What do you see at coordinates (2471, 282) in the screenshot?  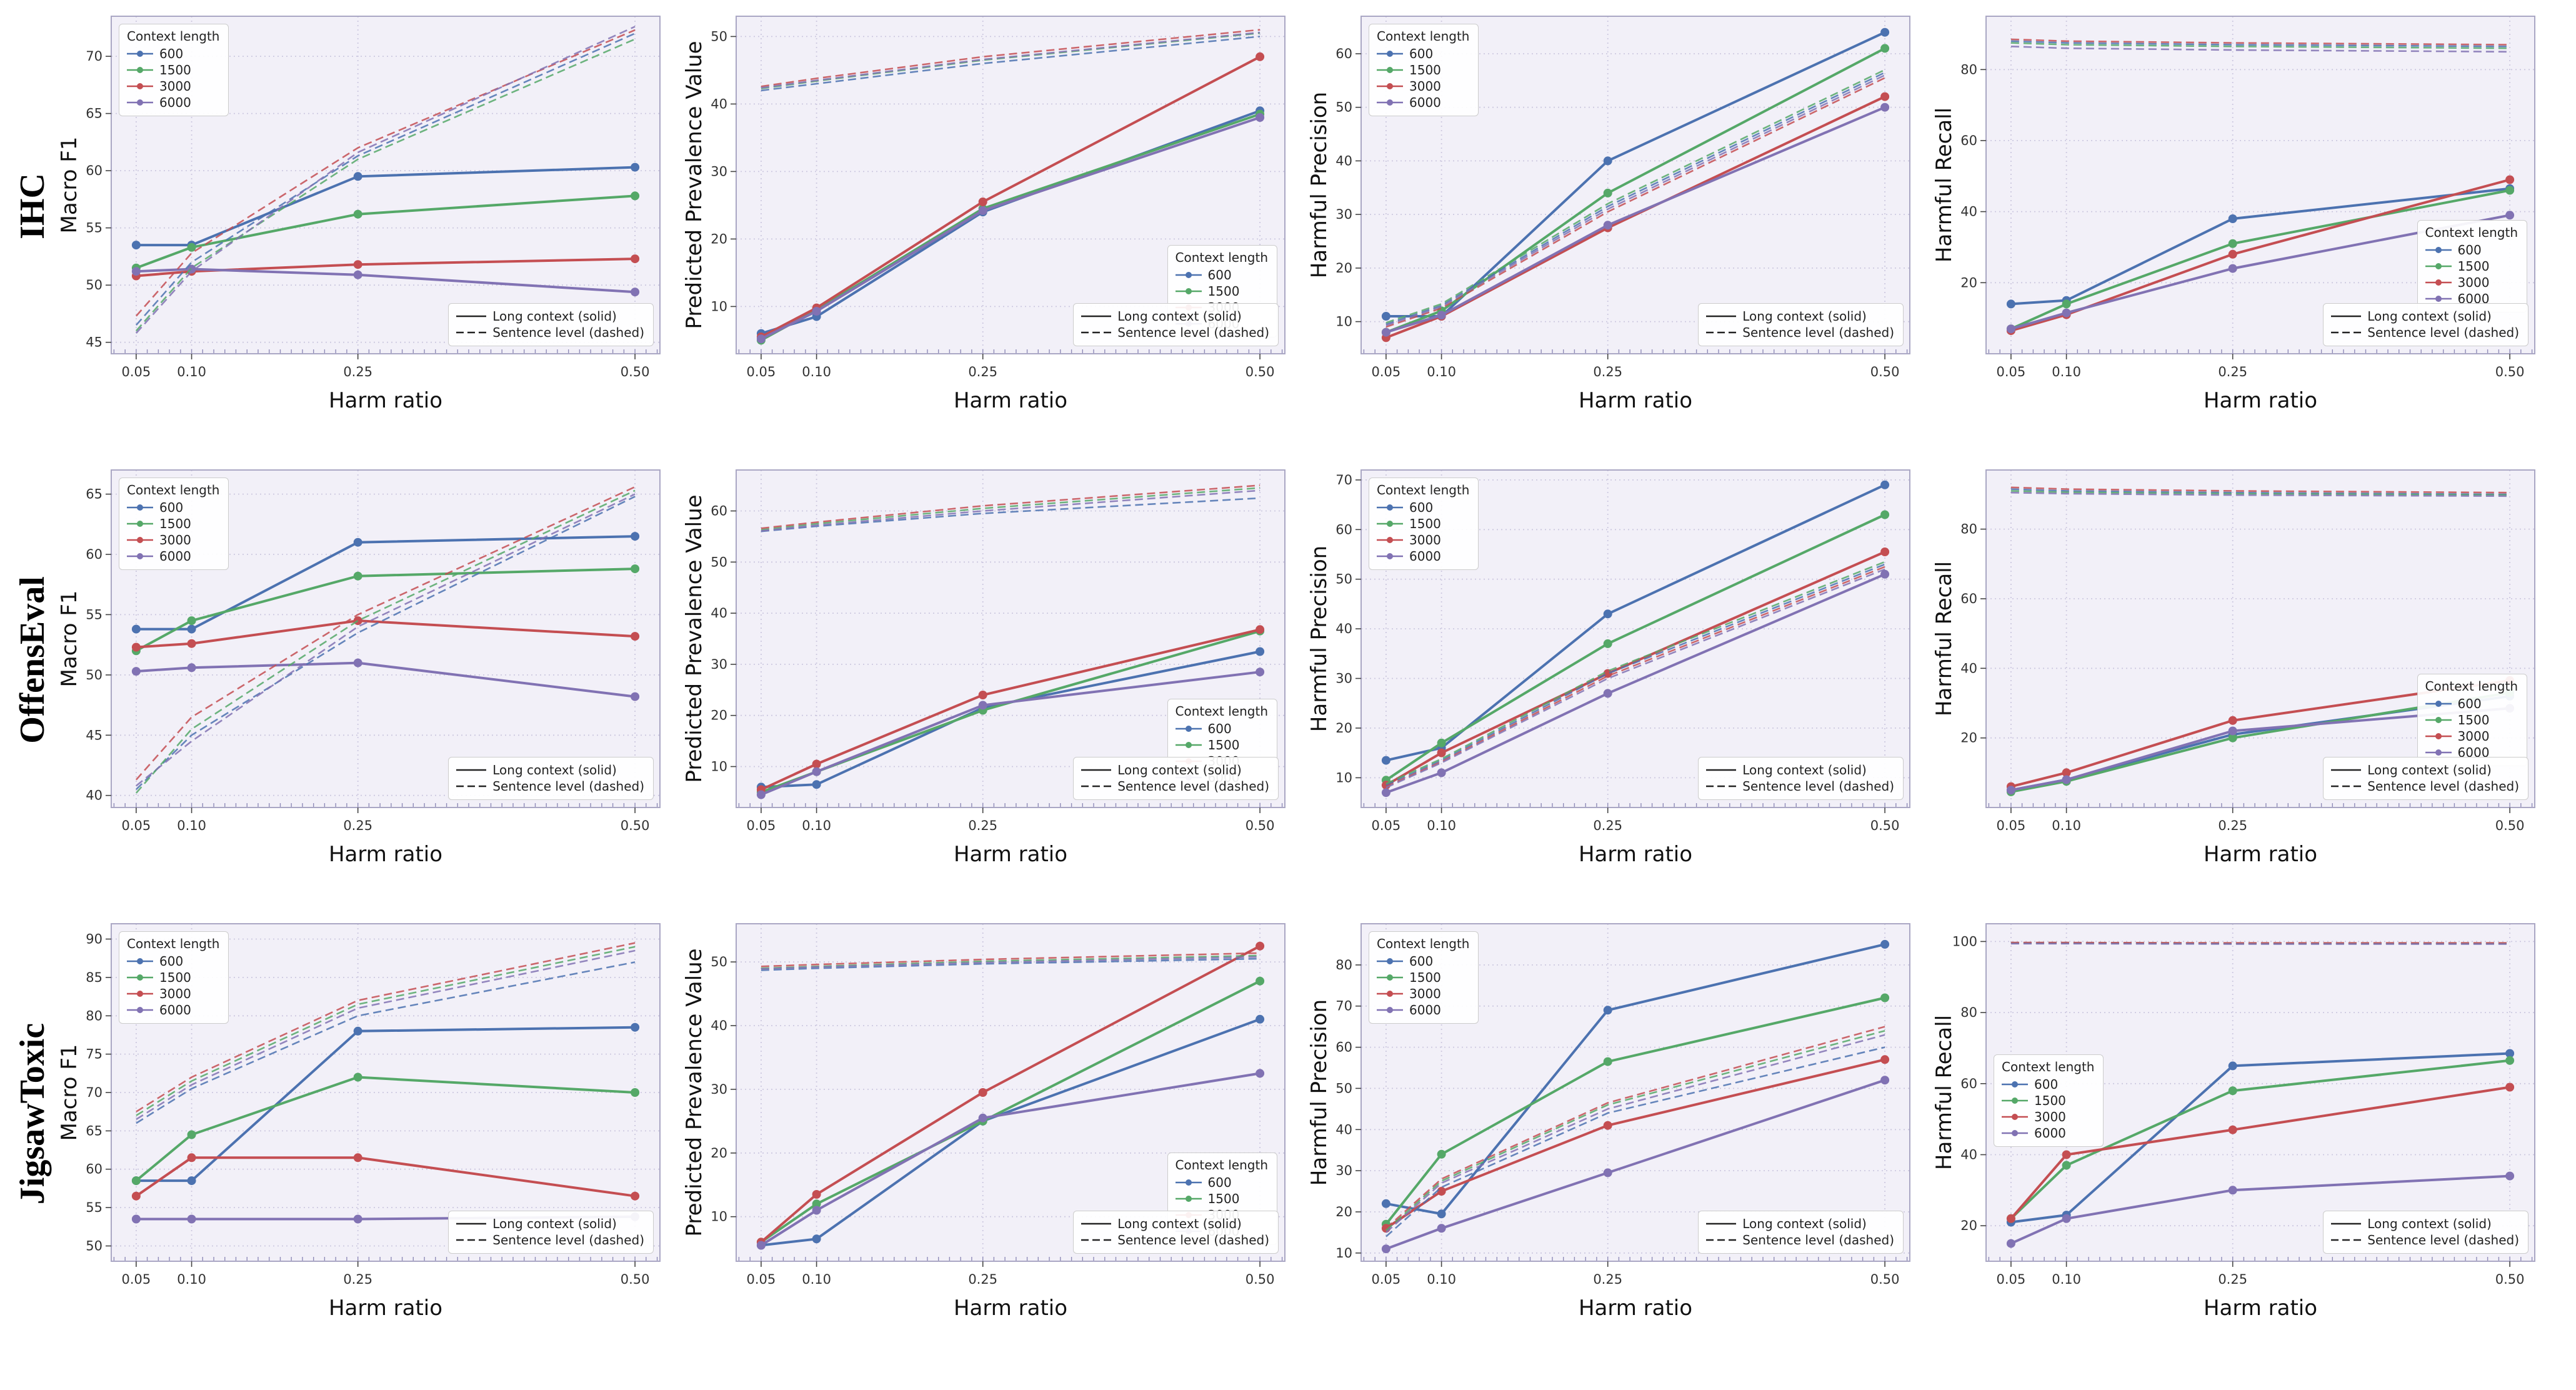 I see `legend-item-3000: 3000` at bounding box center [2471, 282].